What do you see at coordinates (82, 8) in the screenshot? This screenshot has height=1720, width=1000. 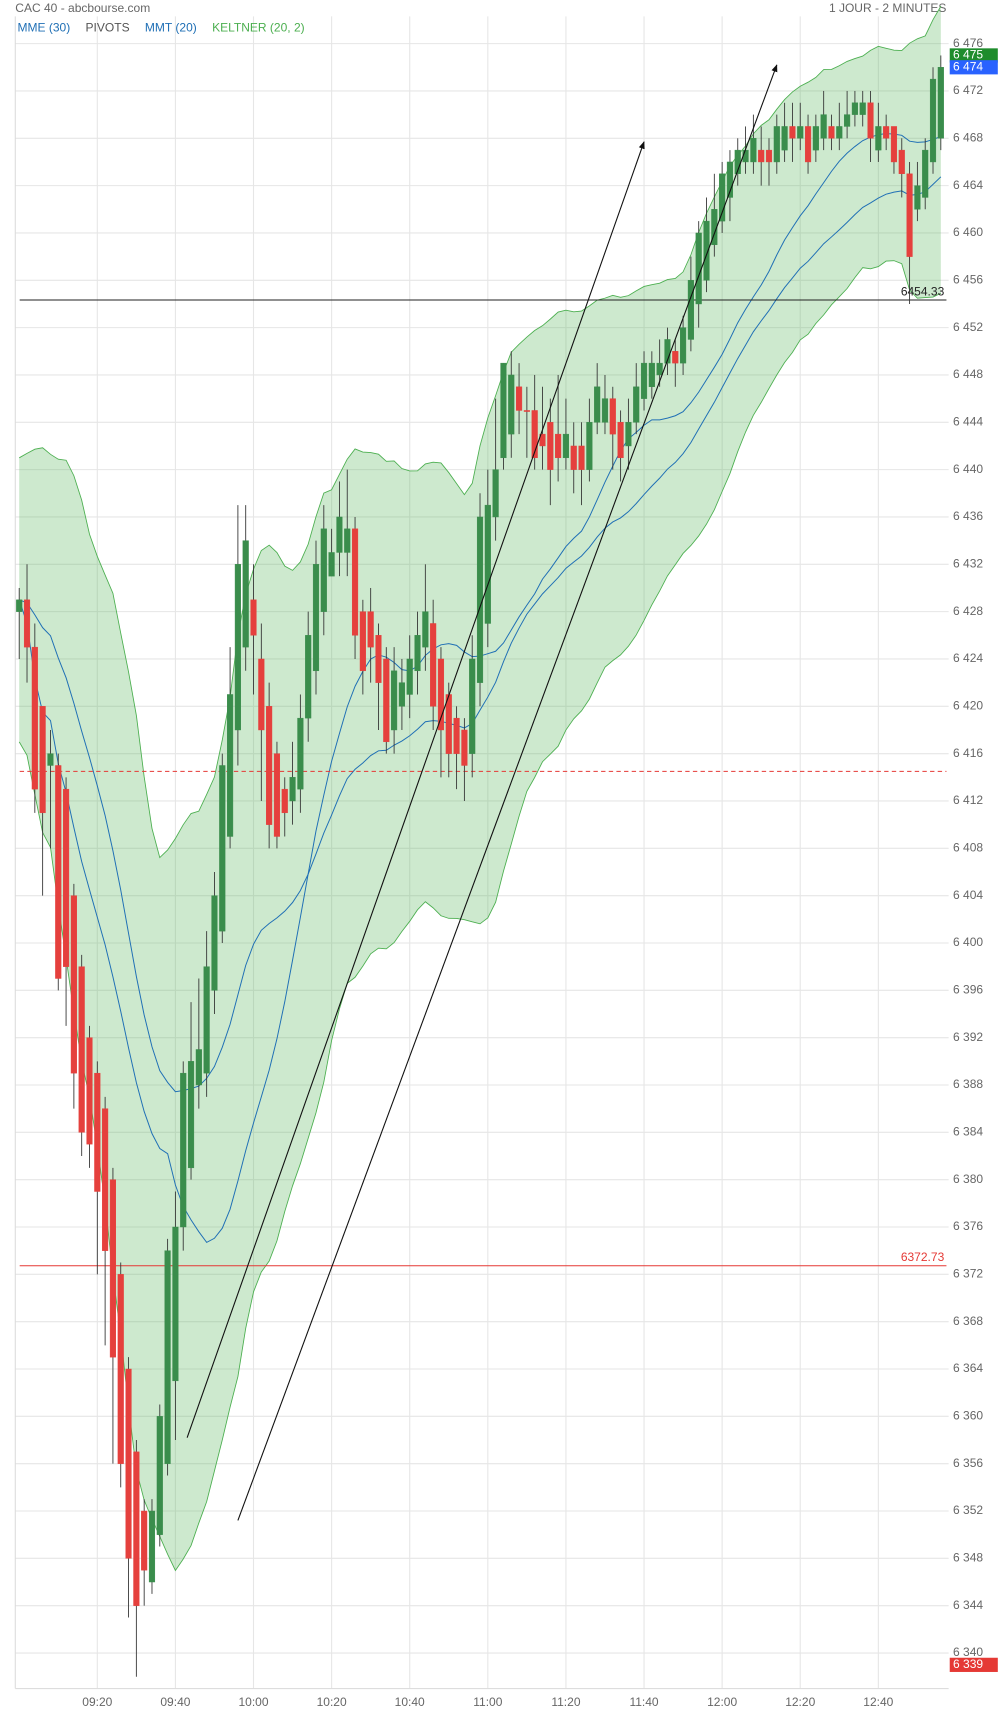 I see `chart-title: CAC 40 - abcbourse.com` at bounding box center [82, 8].